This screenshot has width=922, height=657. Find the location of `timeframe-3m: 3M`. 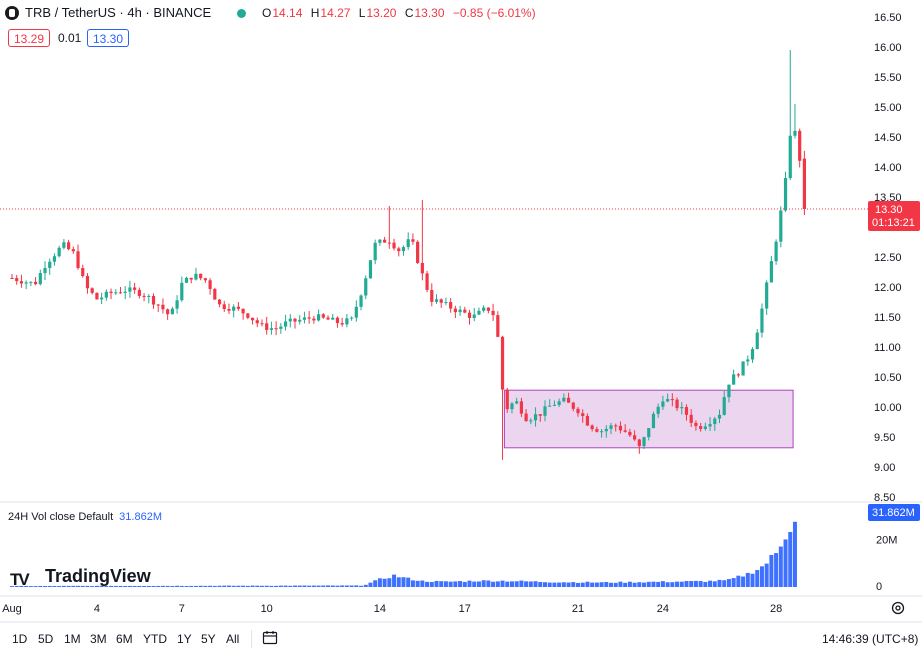

timeframe-3m: 3M is located at coordinates (98, 639).